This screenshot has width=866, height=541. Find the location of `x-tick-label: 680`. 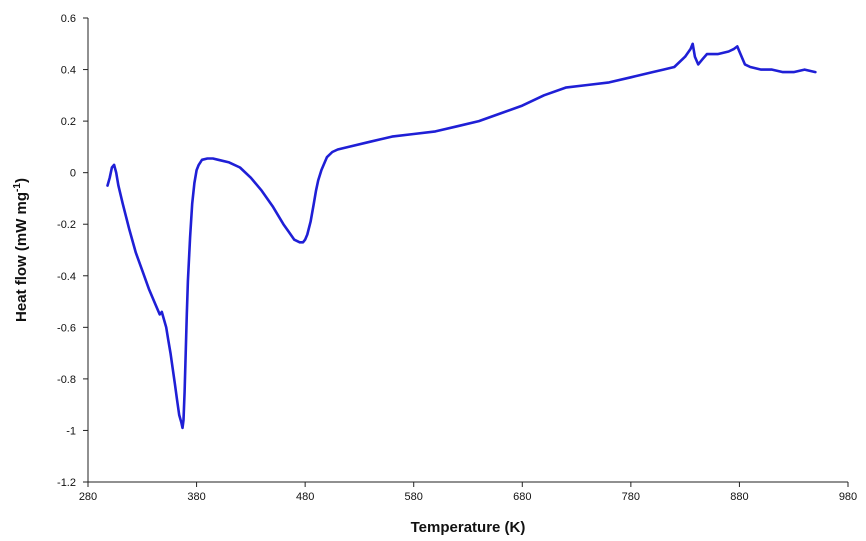

x-tick-label: 680 is located at coordinates (522, 497).